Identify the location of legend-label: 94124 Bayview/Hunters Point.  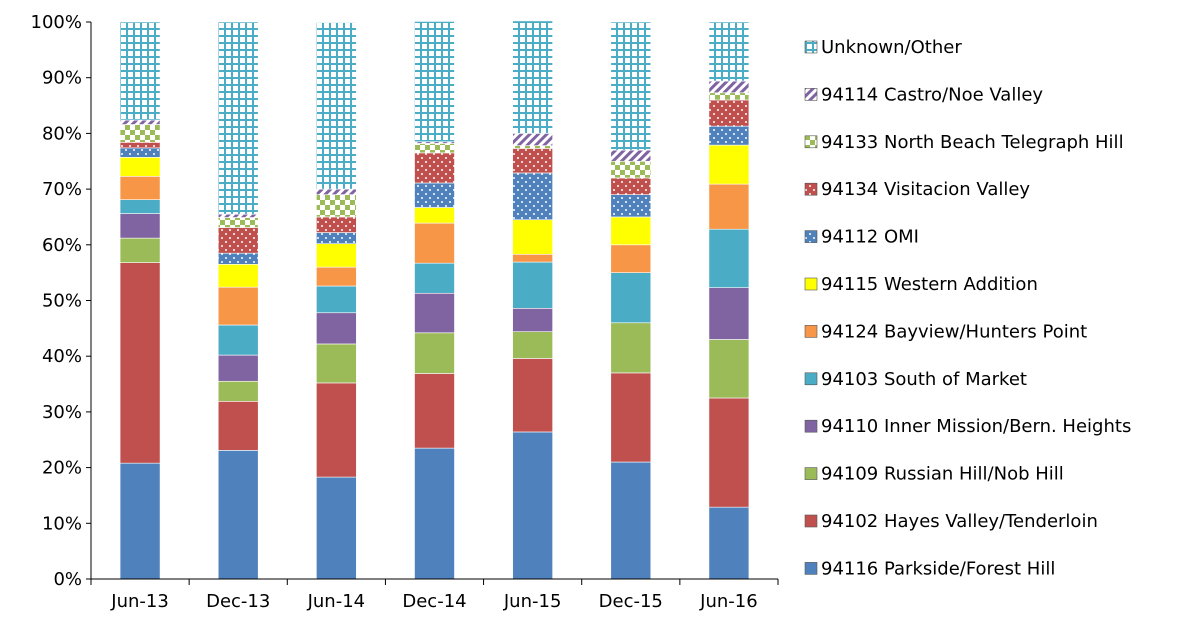
(954, 331).